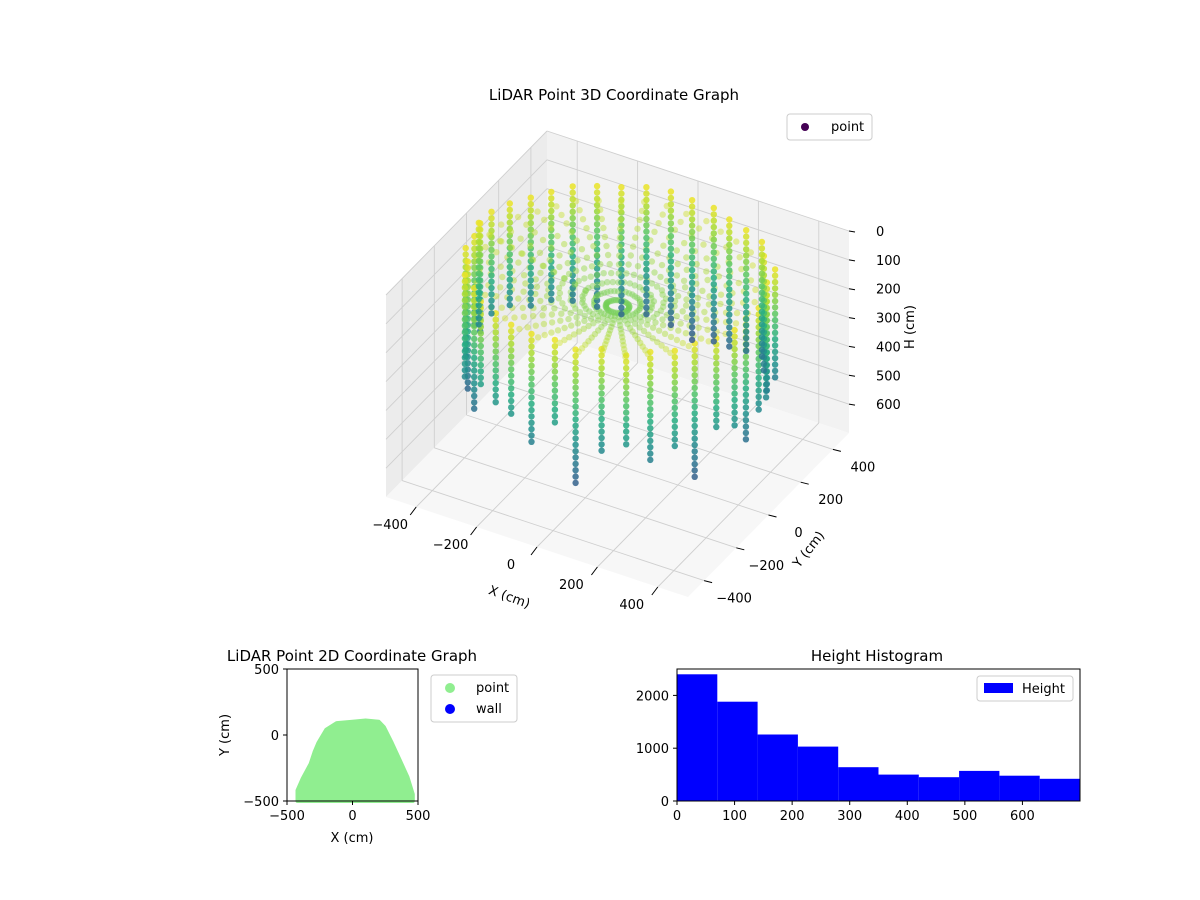 This screenshot has height=900, width=1200. Describe the element at coordinates (225, 735) in the screenshot. I see `chart-2d-ylabel: Y (cm)` at that location.